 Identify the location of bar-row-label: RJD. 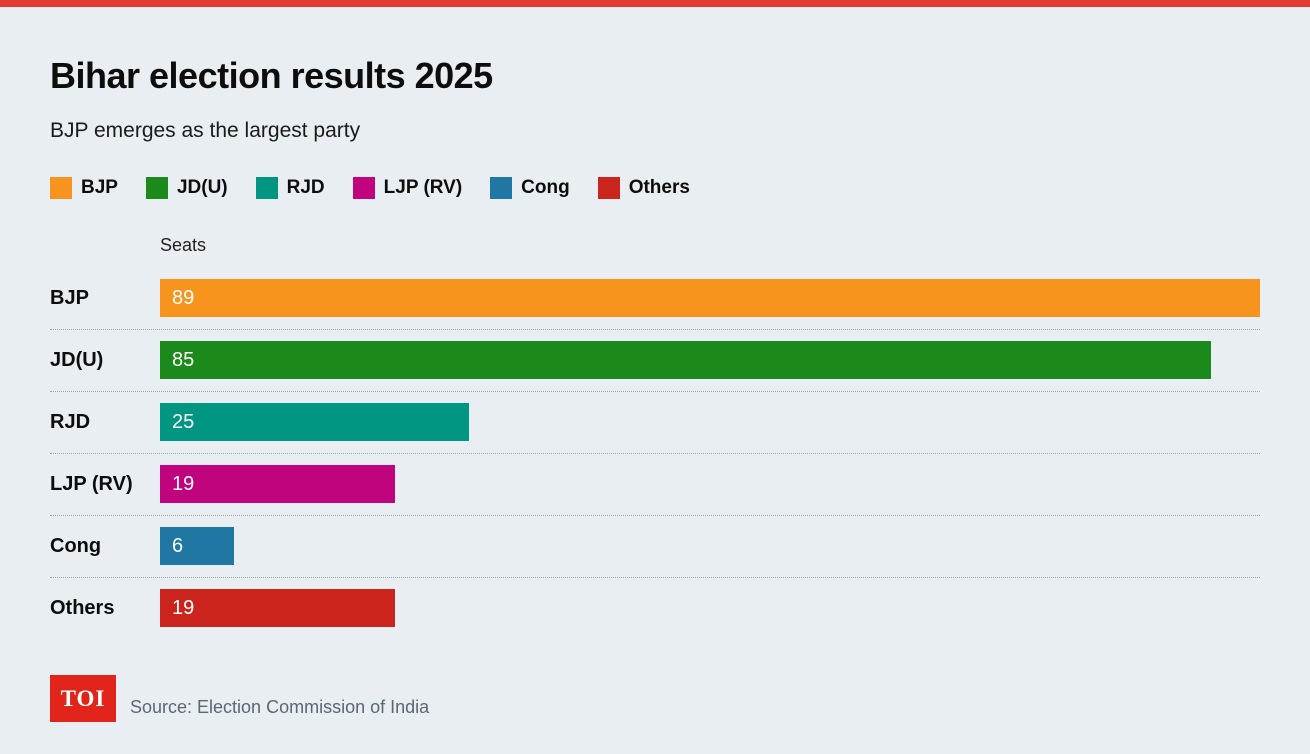
(70, 421).